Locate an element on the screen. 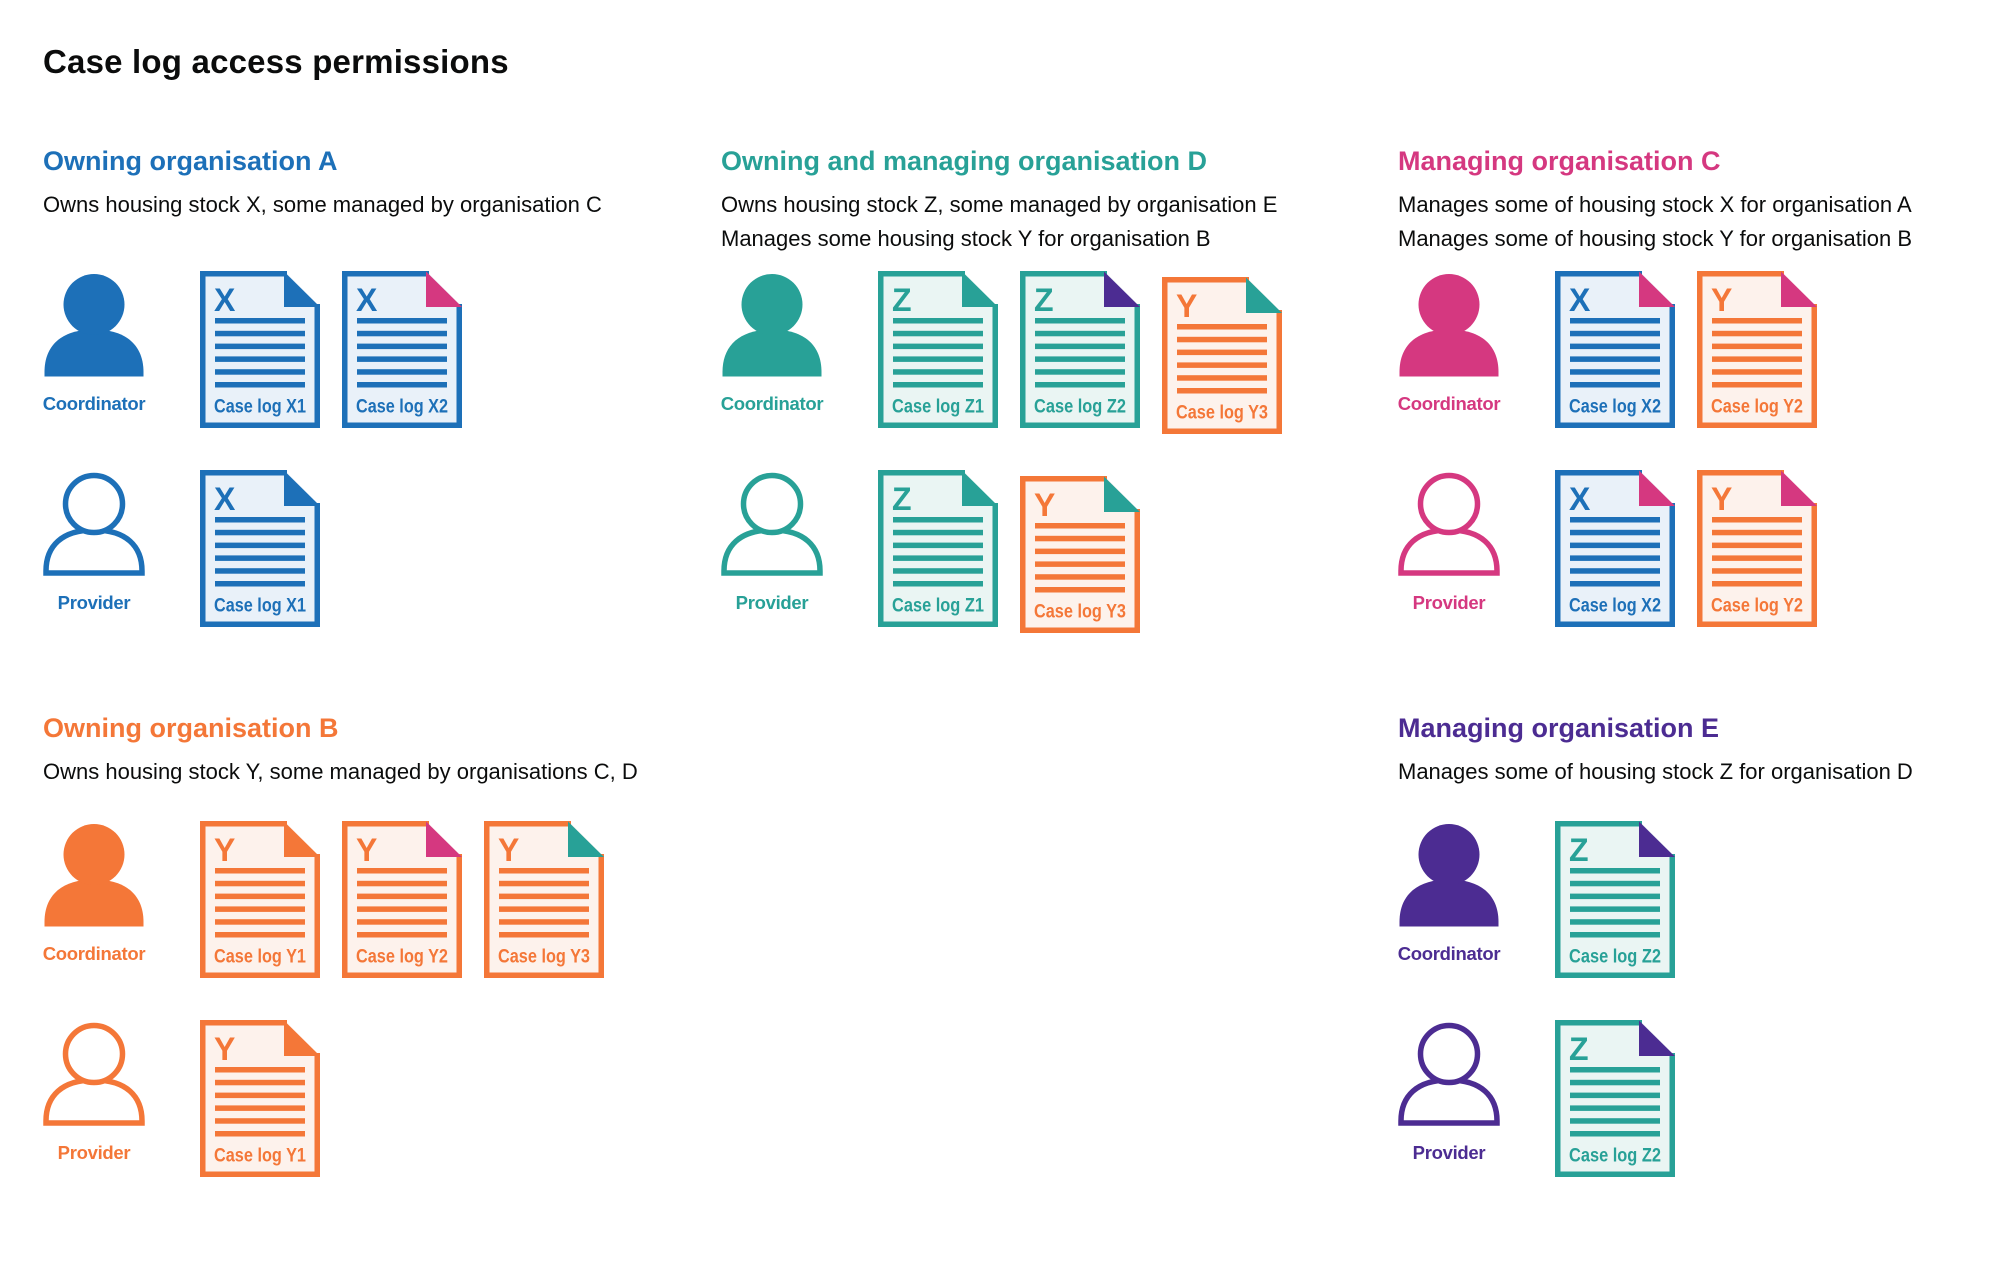  coordinator-row: Coordinator X Case log X2 Y Case log Y2 is located at coordinates (1699, 357).